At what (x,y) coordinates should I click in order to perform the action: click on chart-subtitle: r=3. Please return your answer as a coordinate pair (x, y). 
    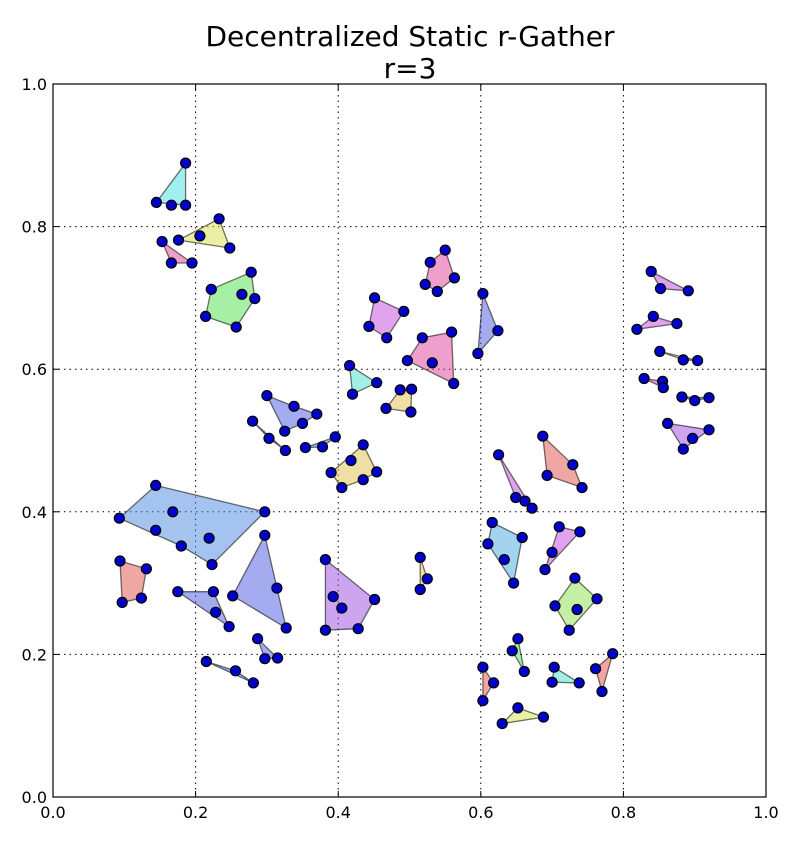
    Looking at the image, I should click on (410, 68).